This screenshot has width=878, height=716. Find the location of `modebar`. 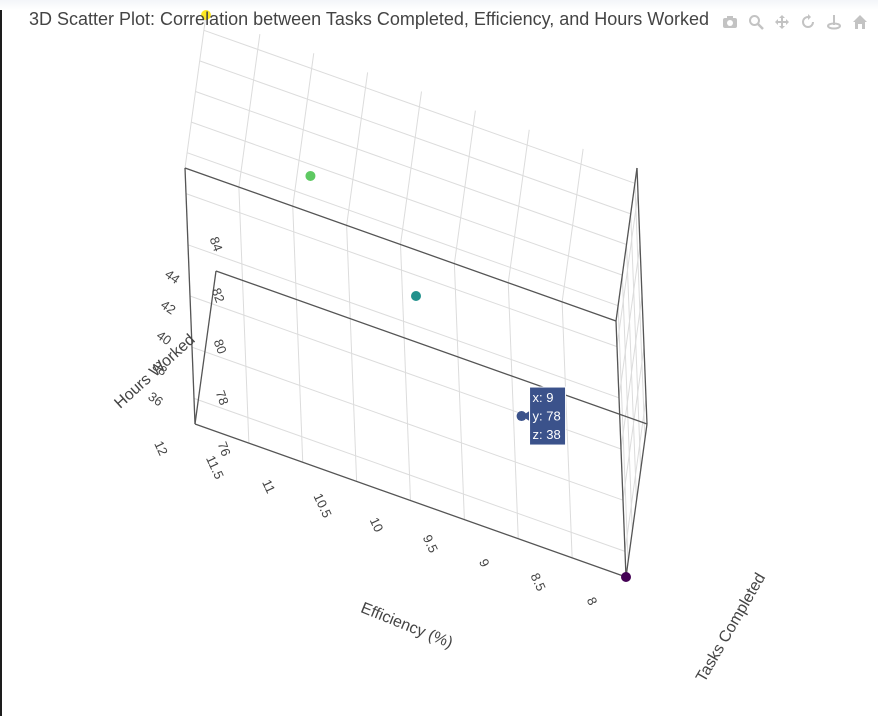

modebar is located at coordinates (795, 22).